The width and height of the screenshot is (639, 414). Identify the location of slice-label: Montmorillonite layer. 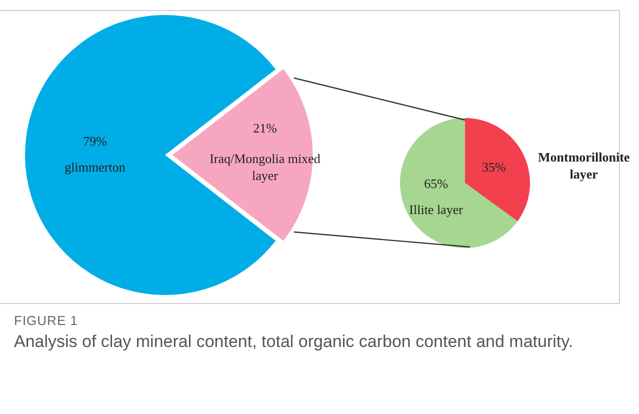
(584, 166).